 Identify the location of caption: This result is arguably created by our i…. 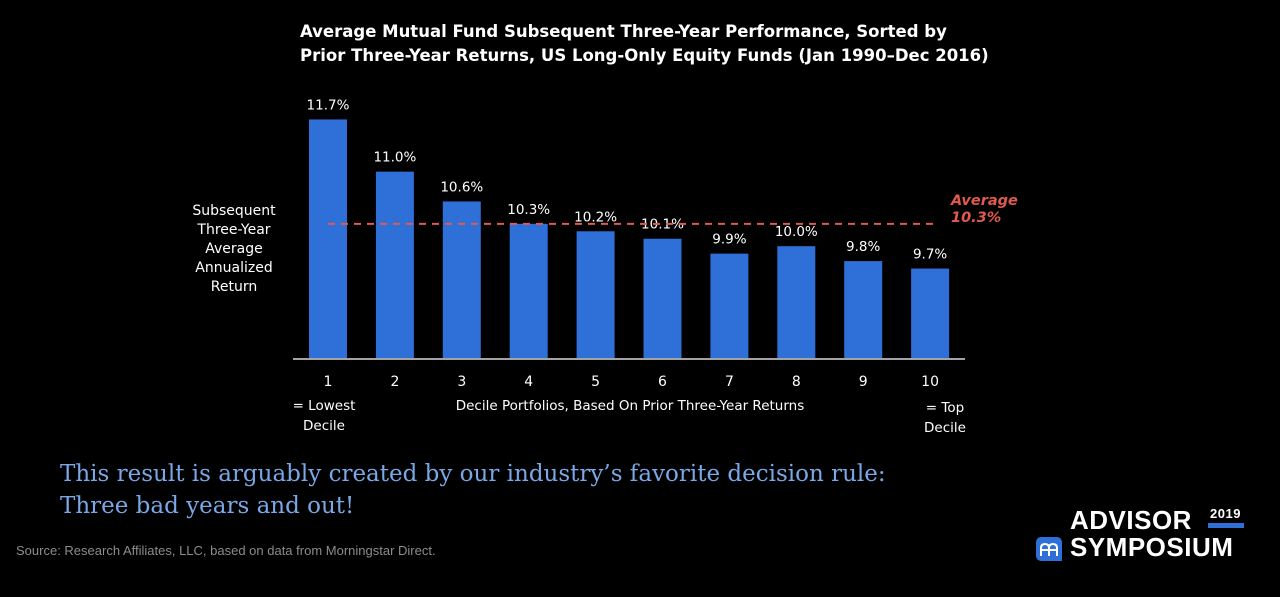
(510, 490).